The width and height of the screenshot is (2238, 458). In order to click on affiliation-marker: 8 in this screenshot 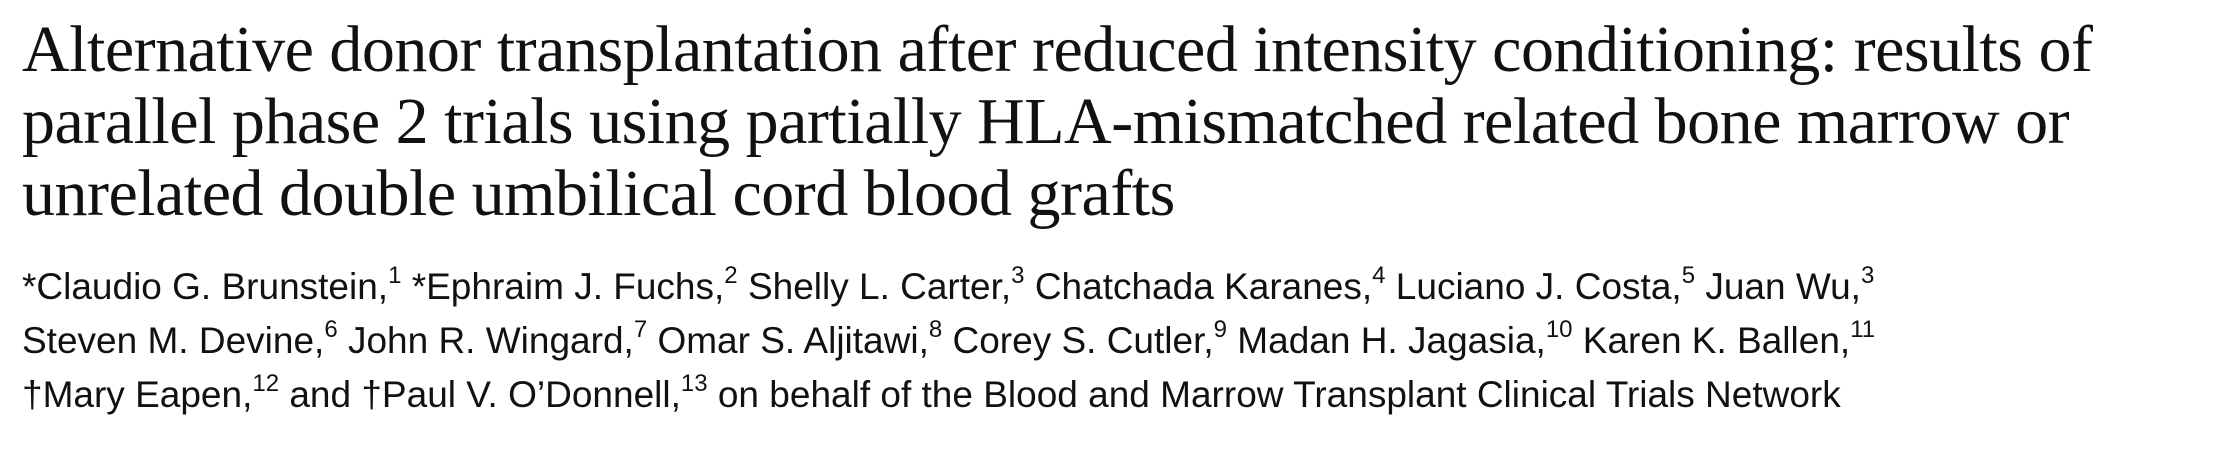, I will do `click(935, 329)`.